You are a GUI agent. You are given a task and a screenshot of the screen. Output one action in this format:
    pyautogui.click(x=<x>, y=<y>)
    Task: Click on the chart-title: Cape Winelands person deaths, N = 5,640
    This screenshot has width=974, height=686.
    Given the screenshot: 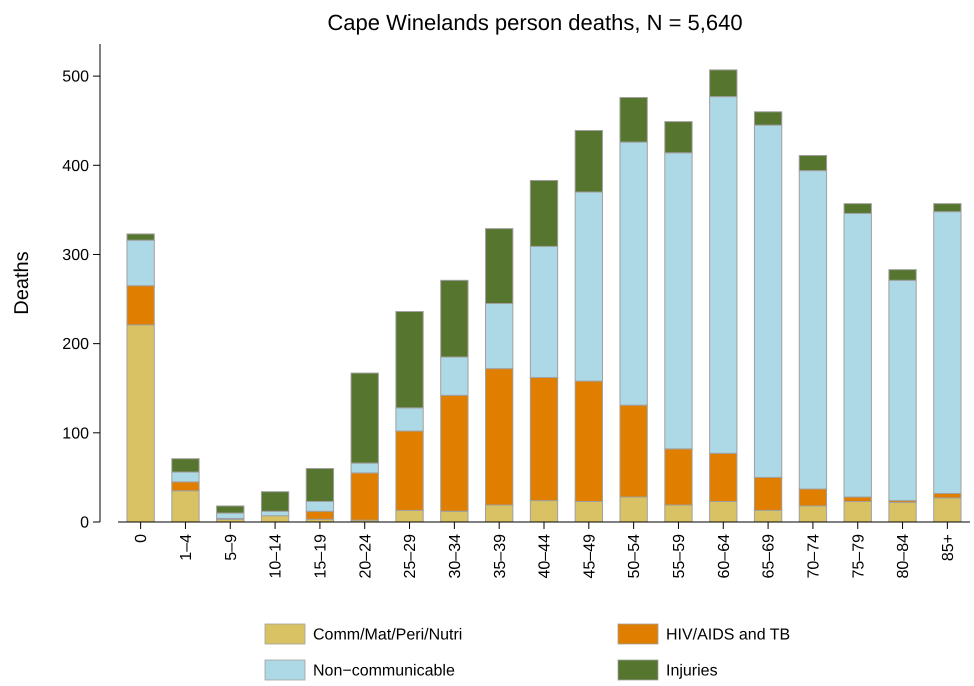 What is the action you would take?
    pyautogui.click(x=535, y=22)
    